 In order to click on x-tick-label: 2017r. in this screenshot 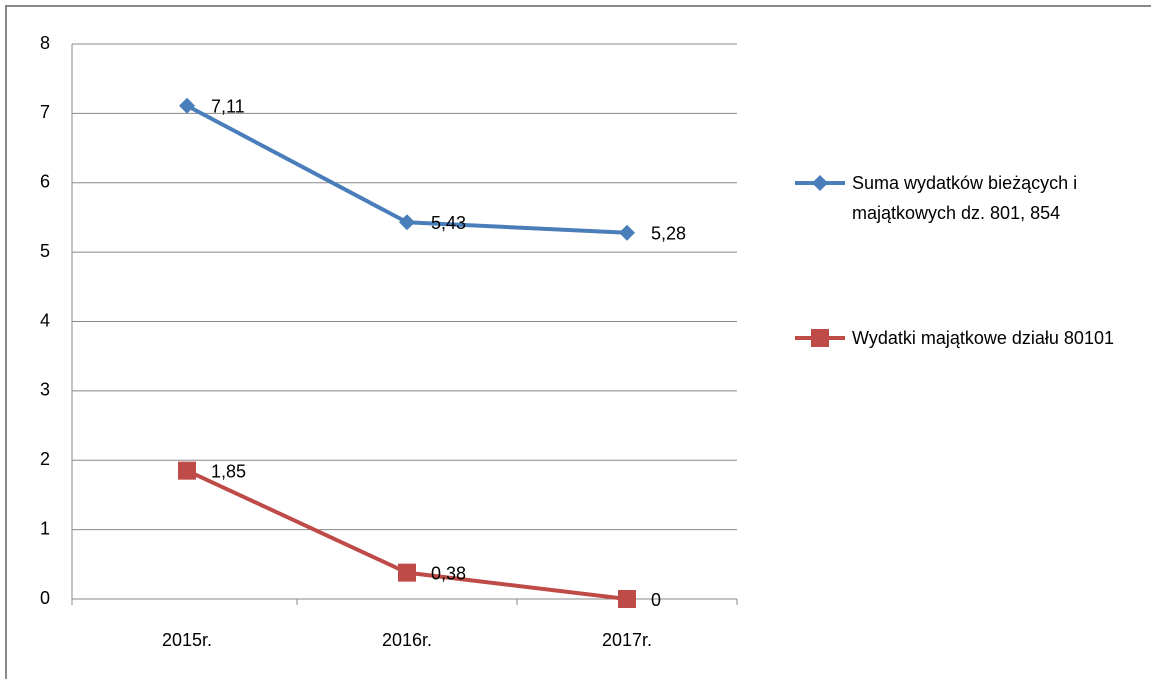, I will do `click(627, 640)`.